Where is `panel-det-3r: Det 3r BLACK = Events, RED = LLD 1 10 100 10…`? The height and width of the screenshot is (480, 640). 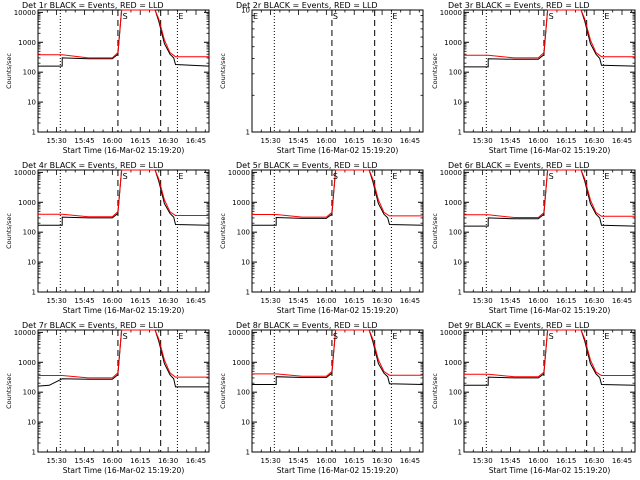
panel-det-3r: Det 3r BLACK = Events, RED = LLD 1 10 100 10… is located at coordinates (533, 78).